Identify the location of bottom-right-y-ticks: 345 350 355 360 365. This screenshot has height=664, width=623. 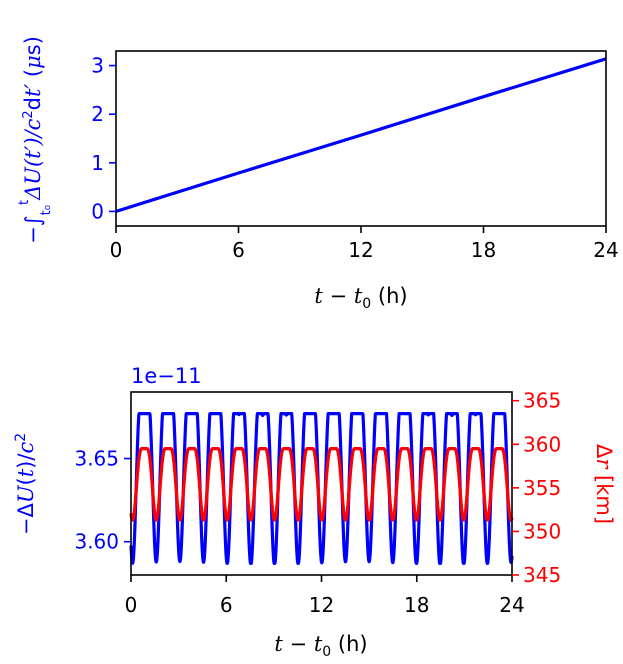
(536, 488).